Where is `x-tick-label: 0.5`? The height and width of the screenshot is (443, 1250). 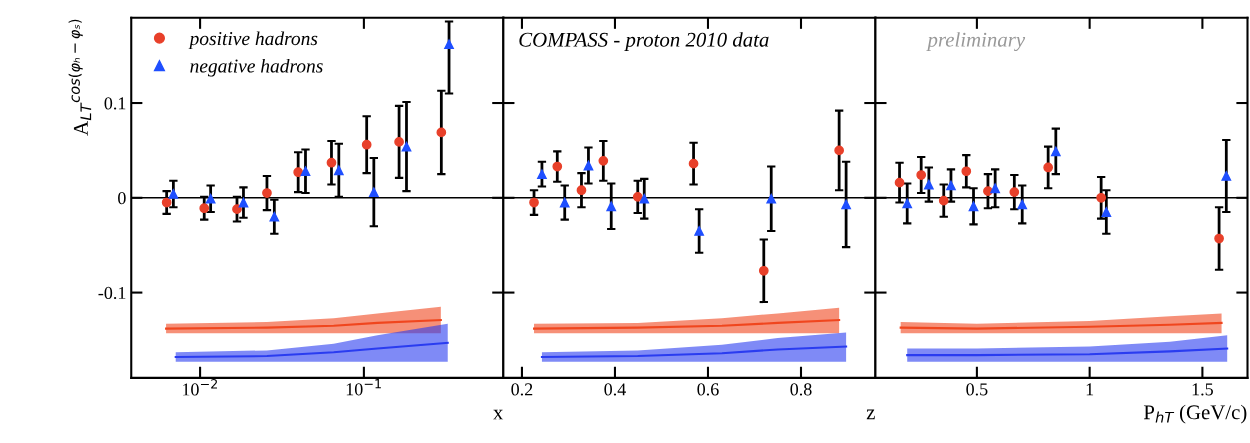 x-tick-label: 0.5 is located at coordinates (977, 389).